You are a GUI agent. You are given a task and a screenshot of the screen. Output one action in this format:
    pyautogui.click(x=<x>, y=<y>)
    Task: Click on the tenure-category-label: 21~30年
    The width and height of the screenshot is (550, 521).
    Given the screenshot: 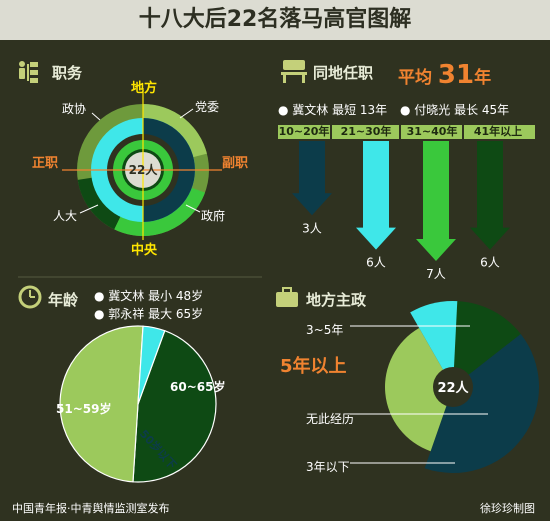 What is the action you would take?
    pyautogui.click(x=366, y=131)
    